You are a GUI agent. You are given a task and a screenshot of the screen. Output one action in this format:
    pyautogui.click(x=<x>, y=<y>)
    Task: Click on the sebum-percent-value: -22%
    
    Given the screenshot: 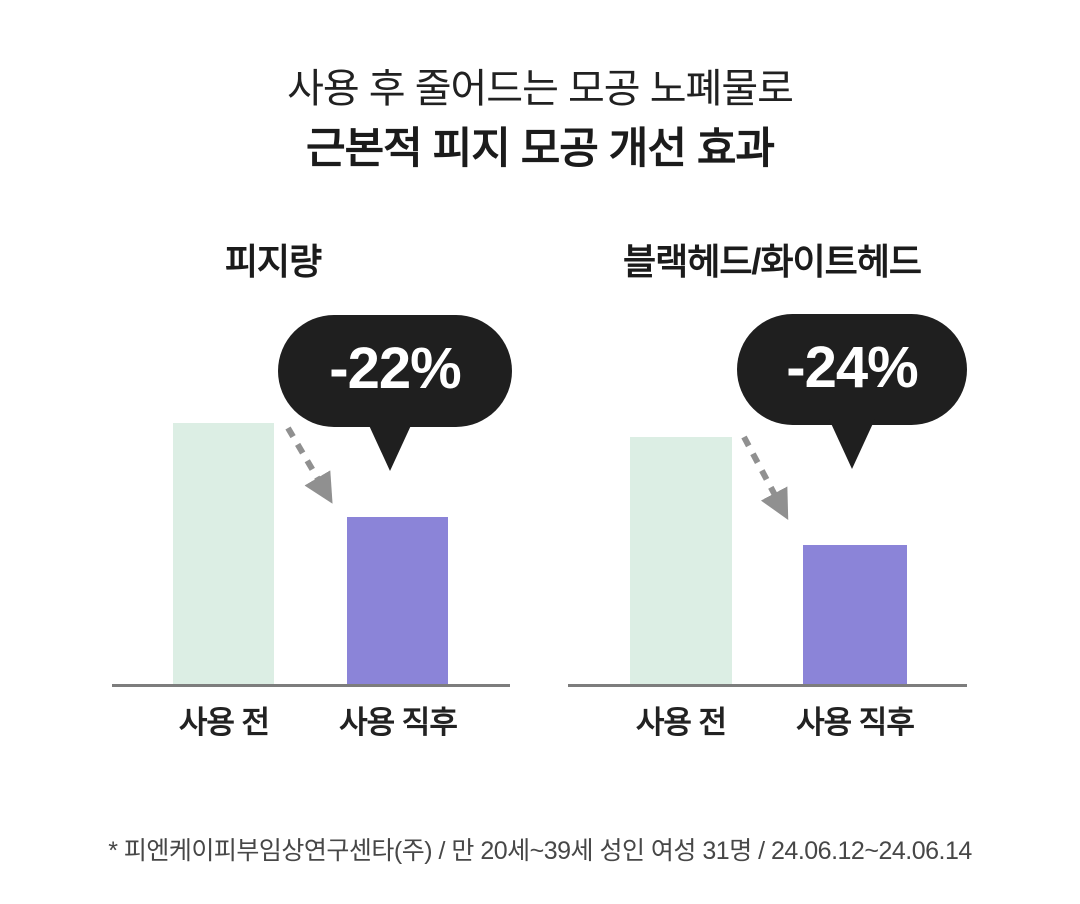 What is the action you would take?
    pyautogui.click(x=395, y=368)
    